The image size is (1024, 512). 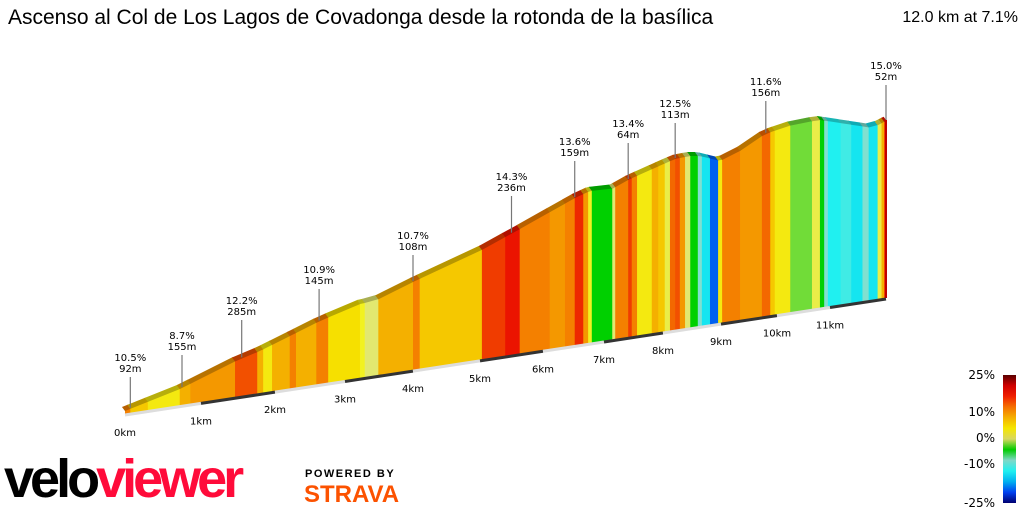 What do you see at coordinates (777, 334) in the screenshot?
I see `tick-label-10km: 10km` at bounding box center [777, 334].